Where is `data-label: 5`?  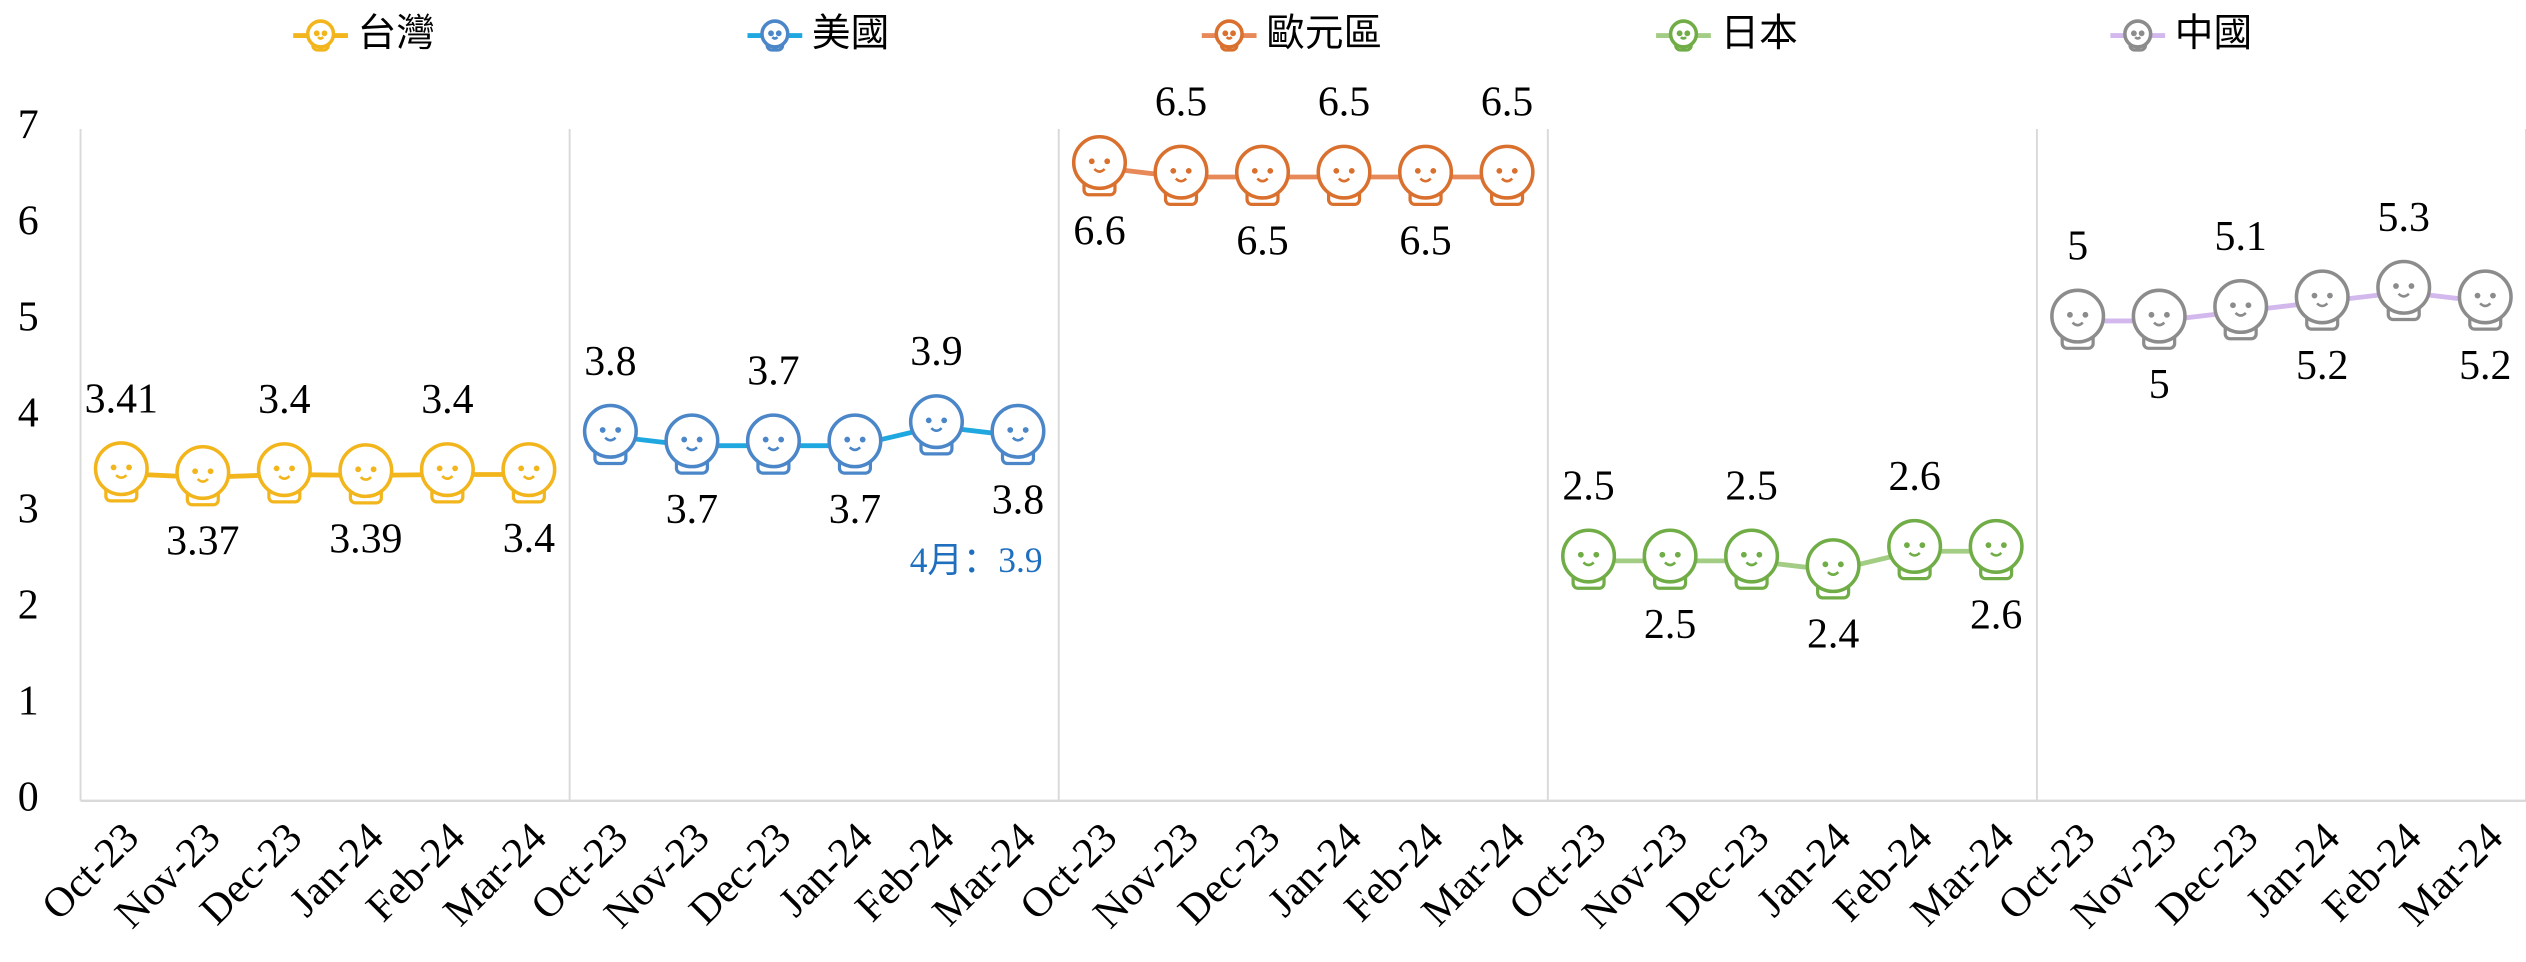 data-label: 5 is located at coordinates (2159, 385).